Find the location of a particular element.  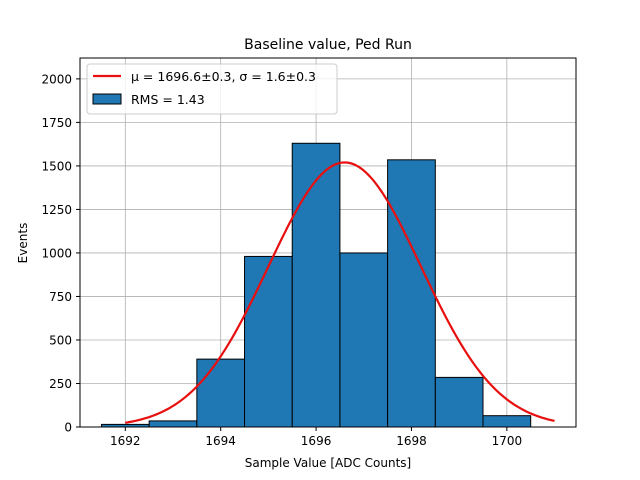

x-tick-label: 1692 is located at coordinates (125, 441).